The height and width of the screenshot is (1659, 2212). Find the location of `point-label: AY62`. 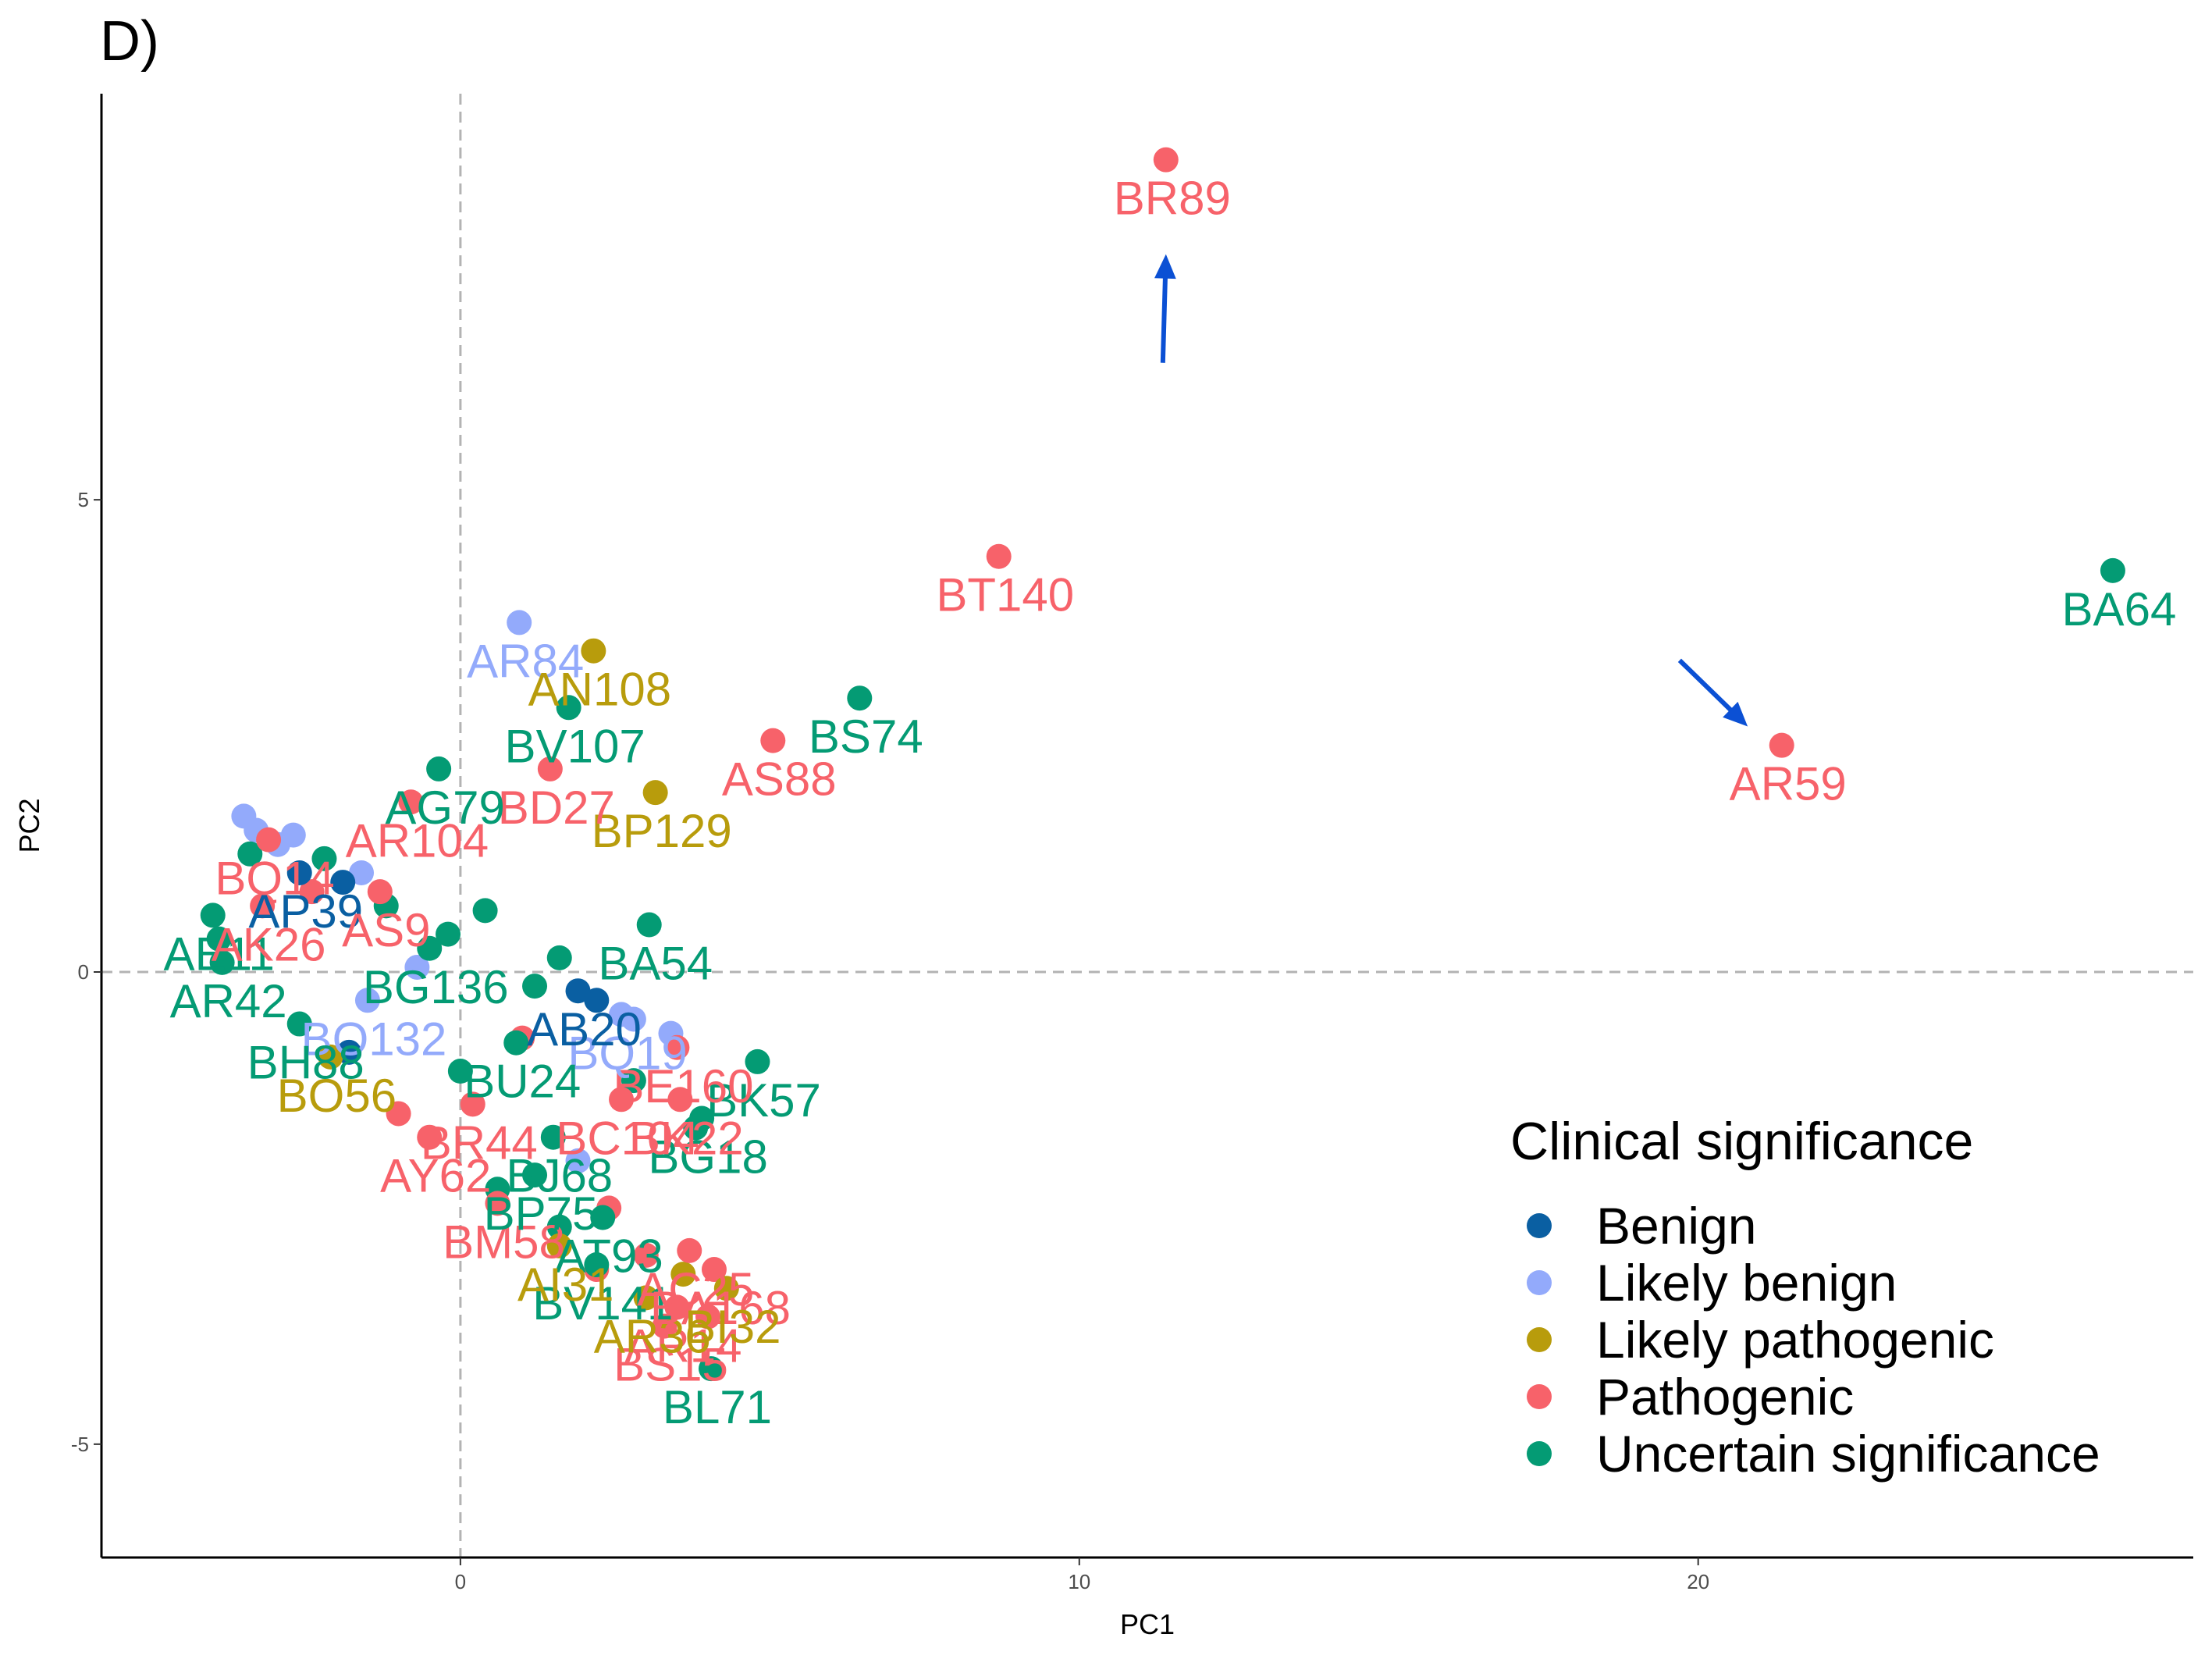

point-label: AY62 is located at coordinates (436, 1176).